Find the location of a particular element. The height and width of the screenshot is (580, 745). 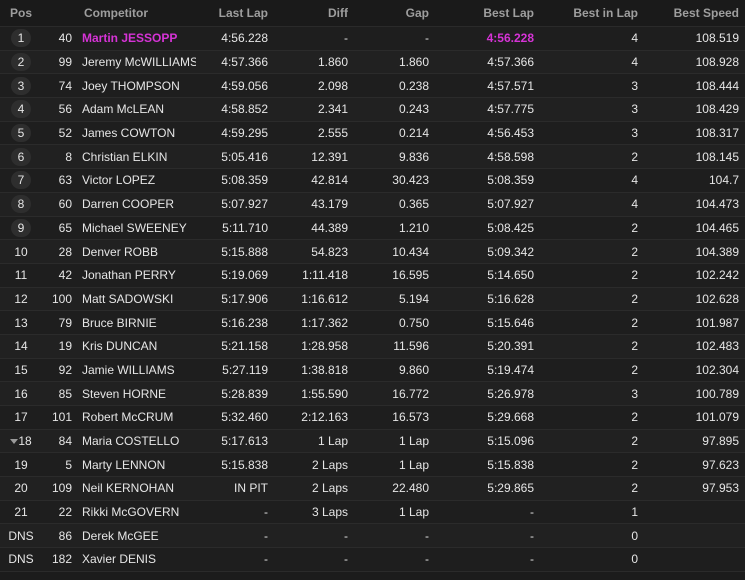

table-row: DNS 182 Xavier DENIS - - - - 0 is located at coordinates (372, 560).